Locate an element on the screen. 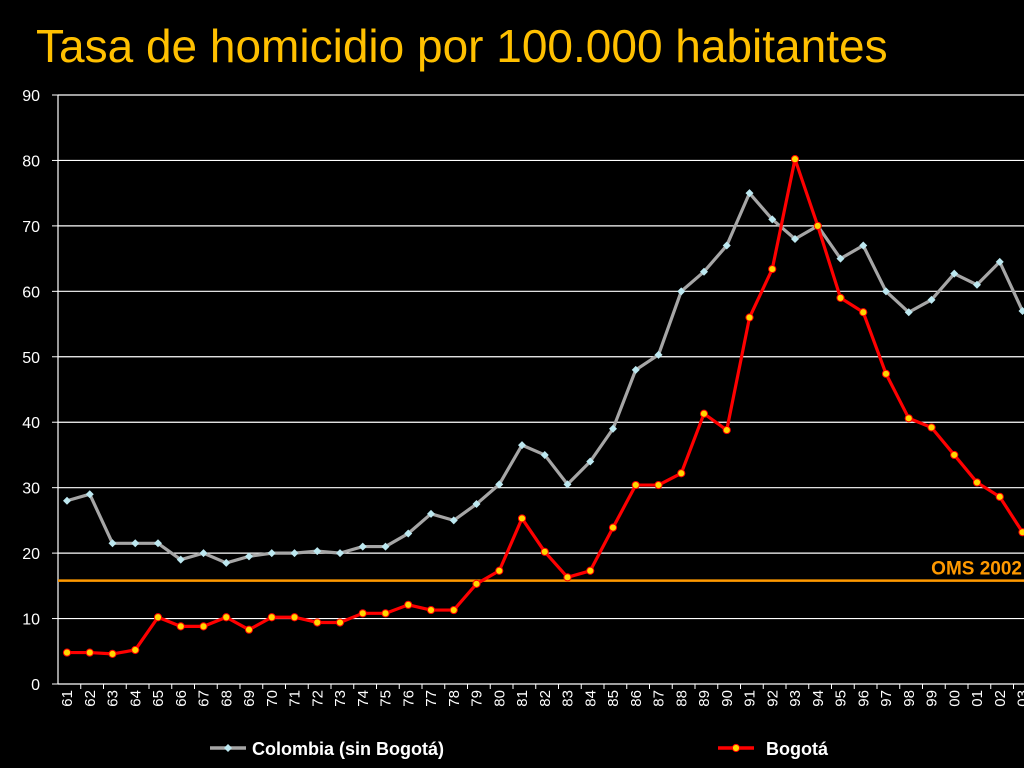 Image resolution: width=1024 pixels, height=768 pixels. x-tick-label: 83 is located at coordinates (568, 698).